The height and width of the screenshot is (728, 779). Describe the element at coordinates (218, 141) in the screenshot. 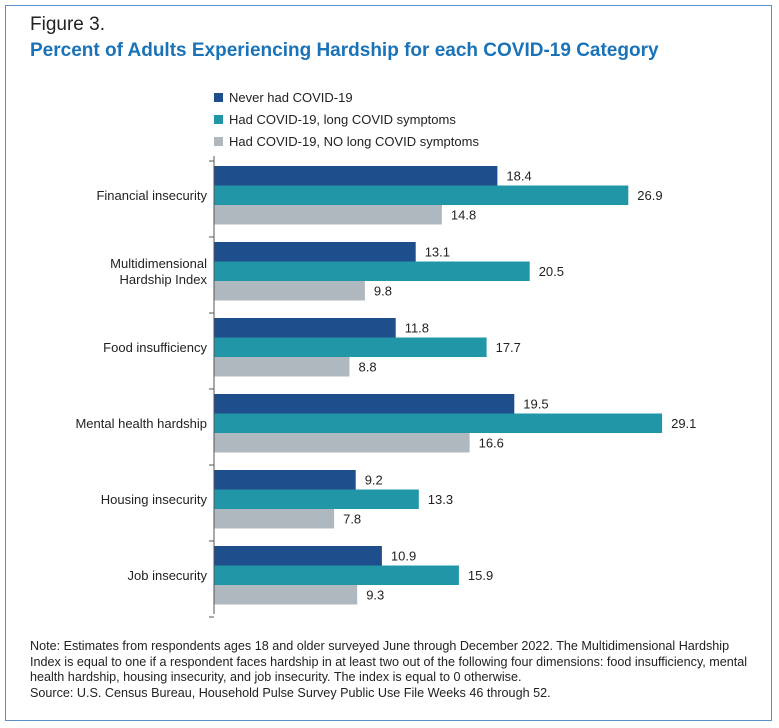

I see `legend-swatch-no-long` at that location.